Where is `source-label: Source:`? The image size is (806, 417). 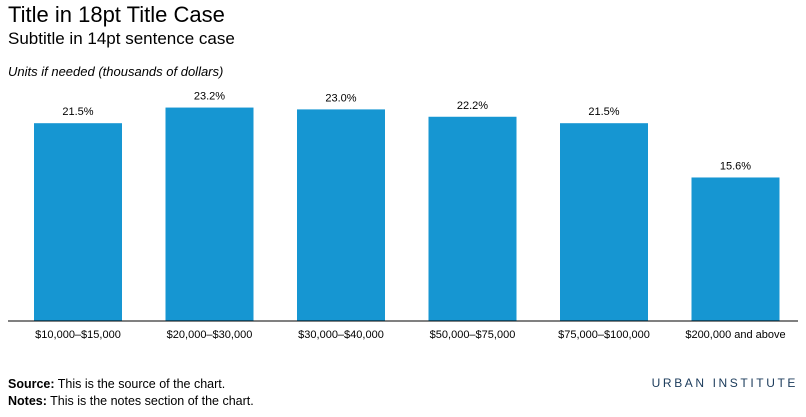 source-label: Source: is located at coordinates (31, 384).